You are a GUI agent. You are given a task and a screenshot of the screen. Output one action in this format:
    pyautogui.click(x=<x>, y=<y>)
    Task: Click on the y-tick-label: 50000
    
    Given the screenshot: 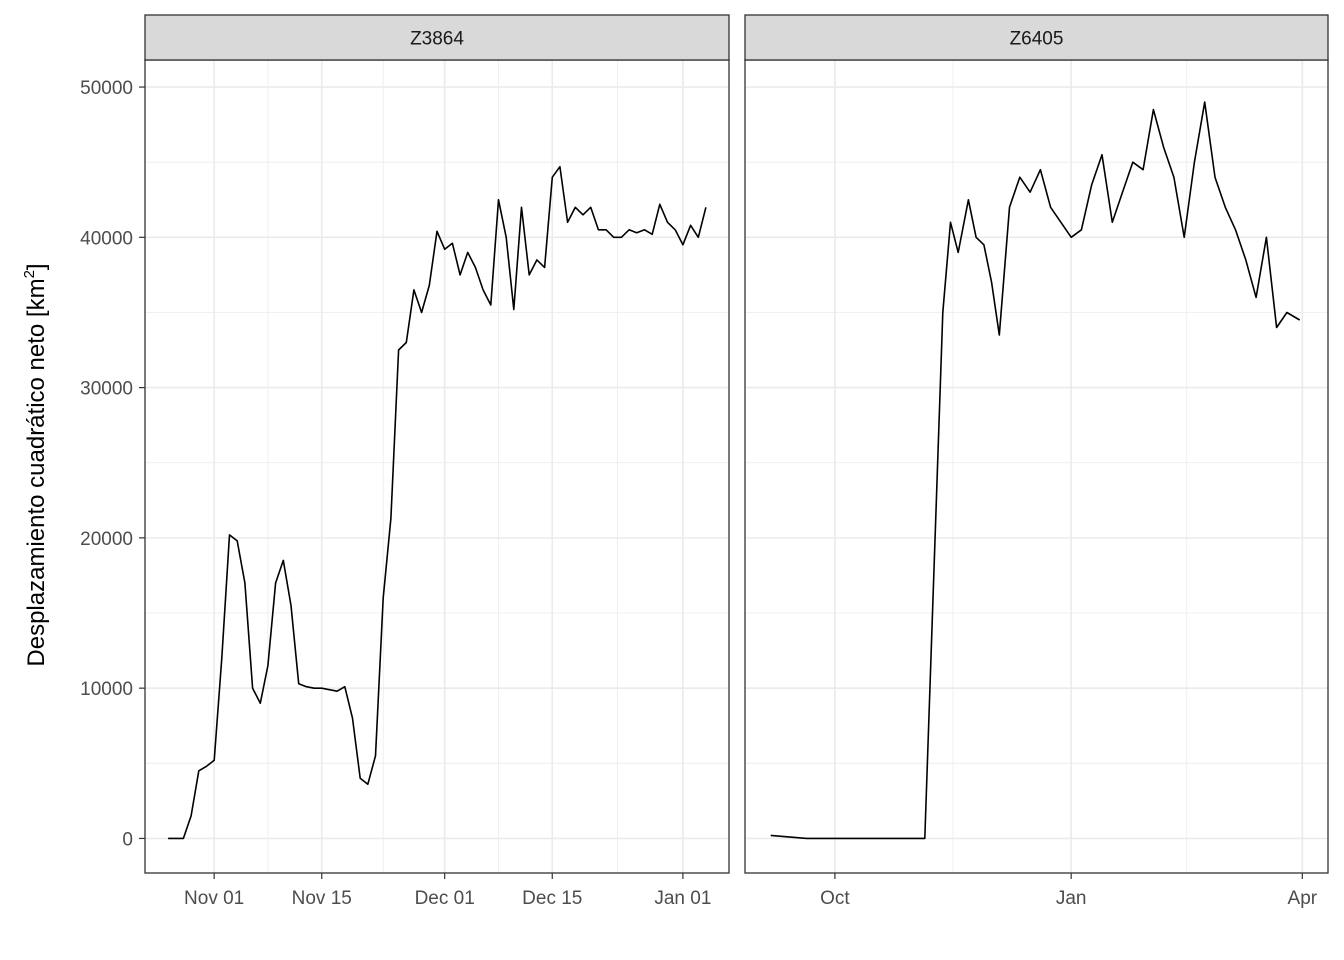 What is the action you would take?
    pyautogui.click(x=106, y=88)
    